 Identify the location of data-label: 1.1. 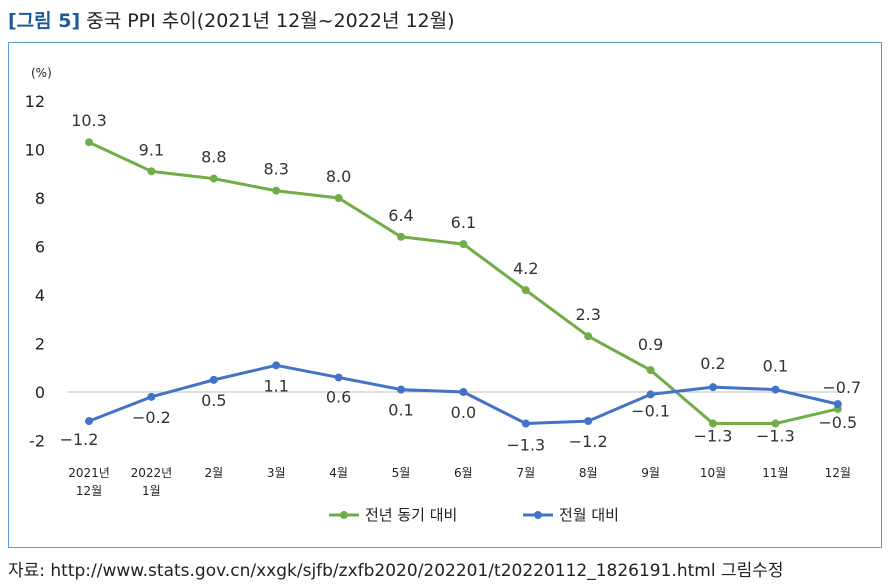
(275, 385).